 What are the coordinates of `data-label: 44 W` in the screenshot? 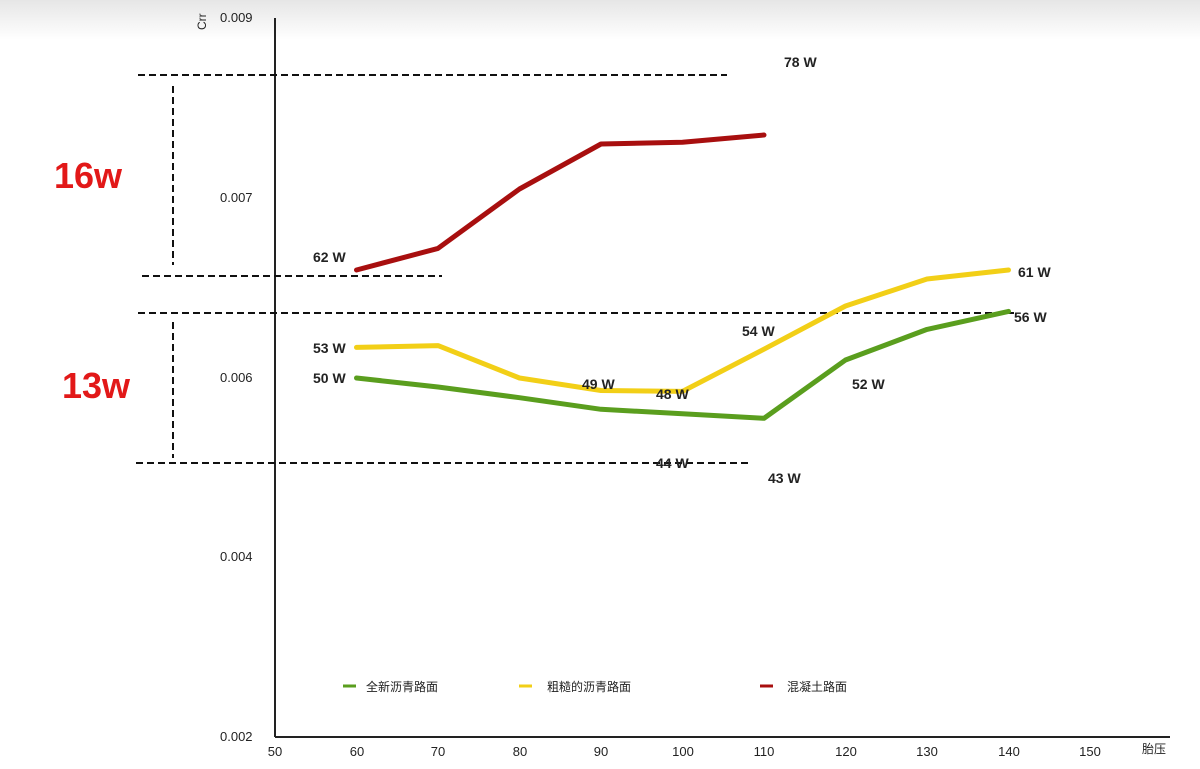 It's located at (672, 463).